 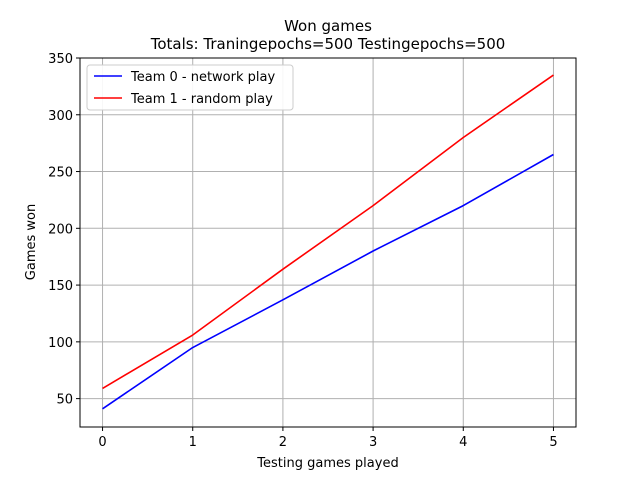 I want to click on x-tick-label: 1, so click(x=193, y=442).